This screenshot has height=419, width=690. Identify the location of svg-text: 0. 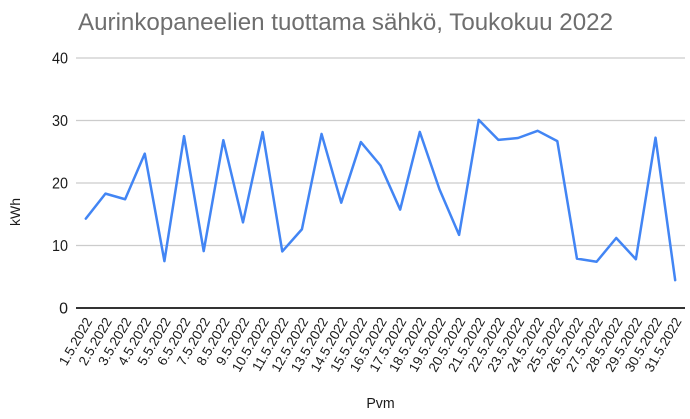
(63, 309).